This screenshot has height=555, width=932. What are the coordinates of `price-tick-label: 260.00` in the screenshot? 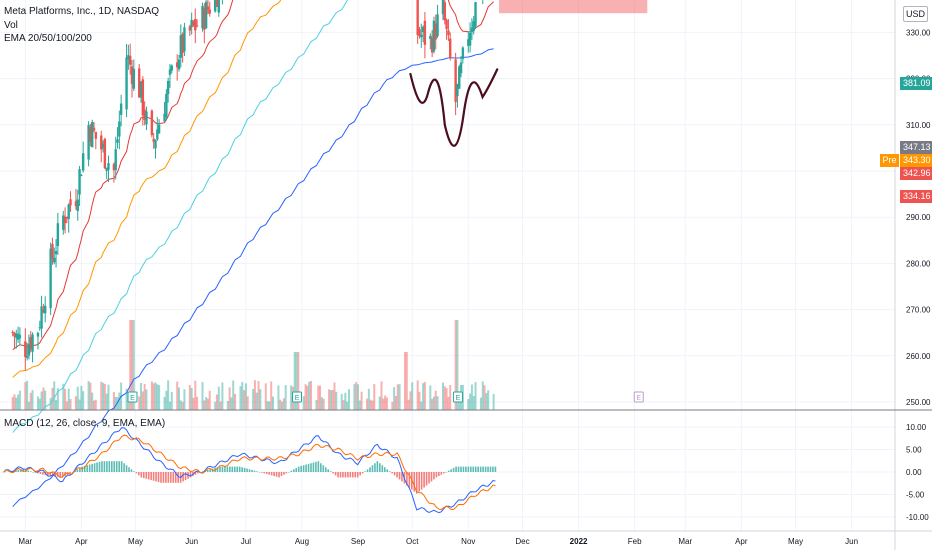 It's located at (918, 356).